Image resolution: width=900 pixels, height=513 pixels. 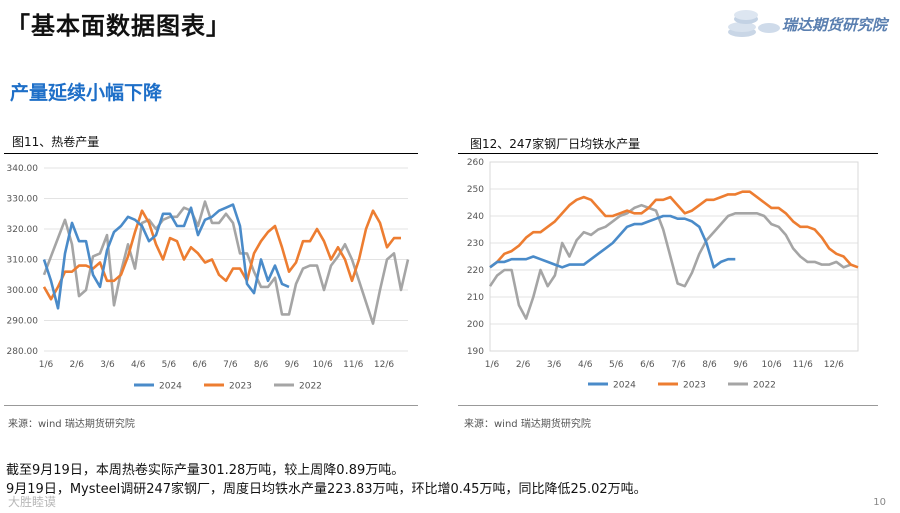 What do you see at coordinates (835, 25) in the screenshot?
I see `logo-text: 瑞达期货研究院` at bounding box center [835, 25].